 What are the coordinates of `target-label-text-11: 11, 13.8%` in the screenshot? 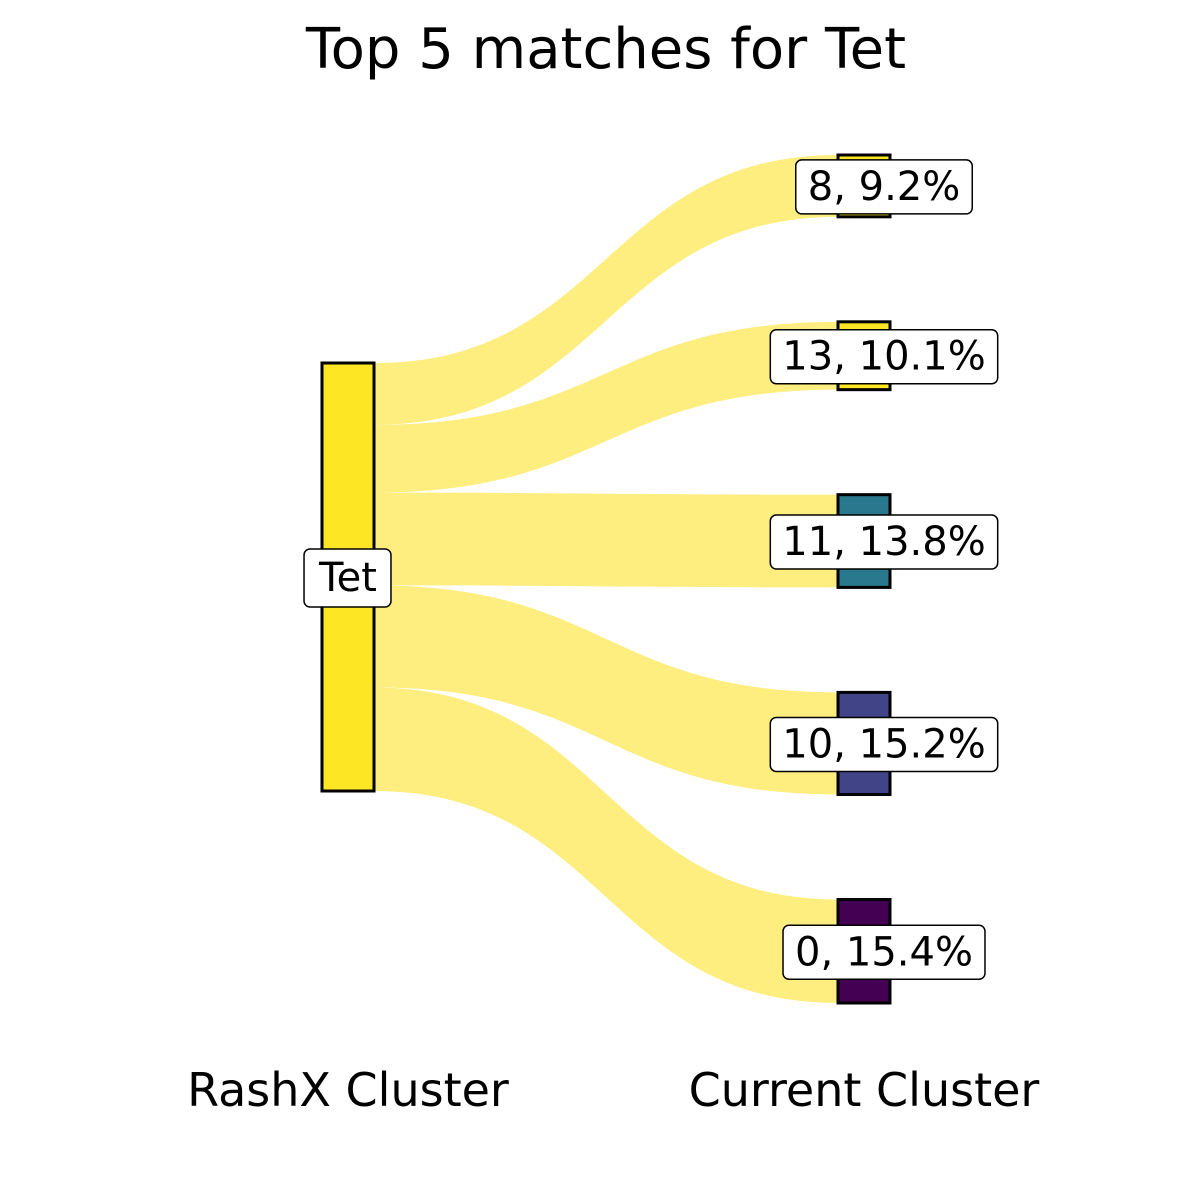 It's located at (883, 542).